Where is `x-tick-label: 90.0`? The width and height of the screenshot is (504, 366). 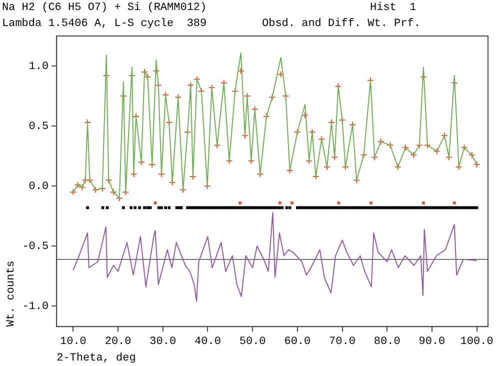
x-tick-label: 90.0 is located at coordinates (432, 342).